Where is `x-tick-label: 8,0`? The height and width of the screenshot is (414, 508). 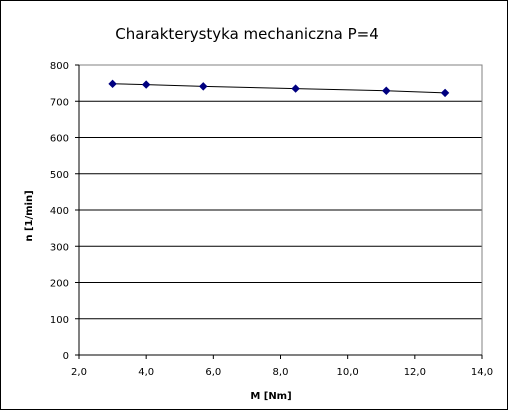 x-tick-label: 8,0 is located at coordinates (281, 372).